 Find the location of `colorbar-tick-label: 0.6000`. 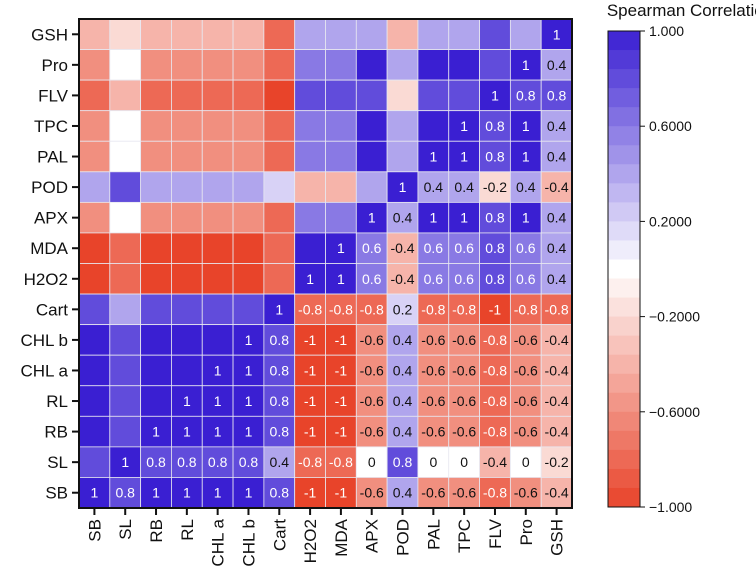

colorbar-tick-label: 0.6000 is located at coordinates (670, 126).